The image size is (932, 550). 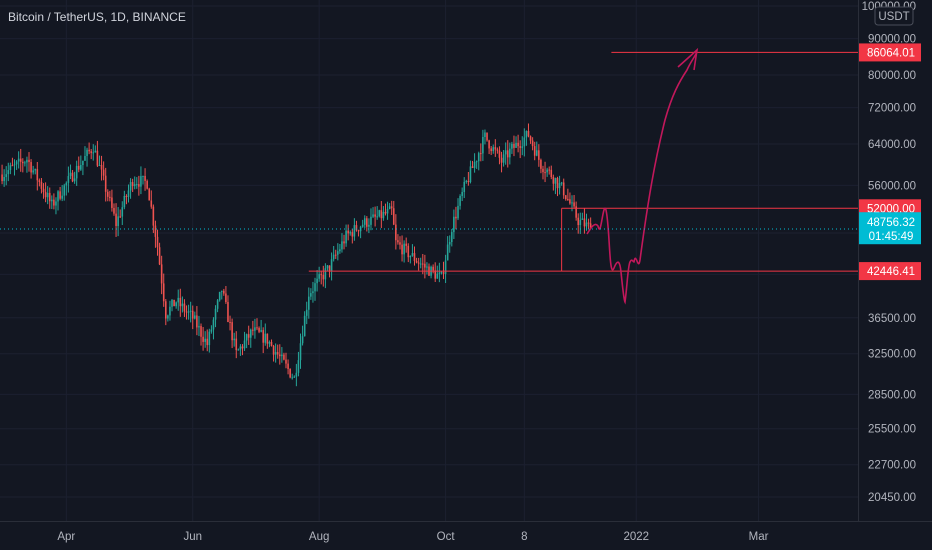 I want to click on last-price-countdown: 01:45:49, so click(x=891, y=237).